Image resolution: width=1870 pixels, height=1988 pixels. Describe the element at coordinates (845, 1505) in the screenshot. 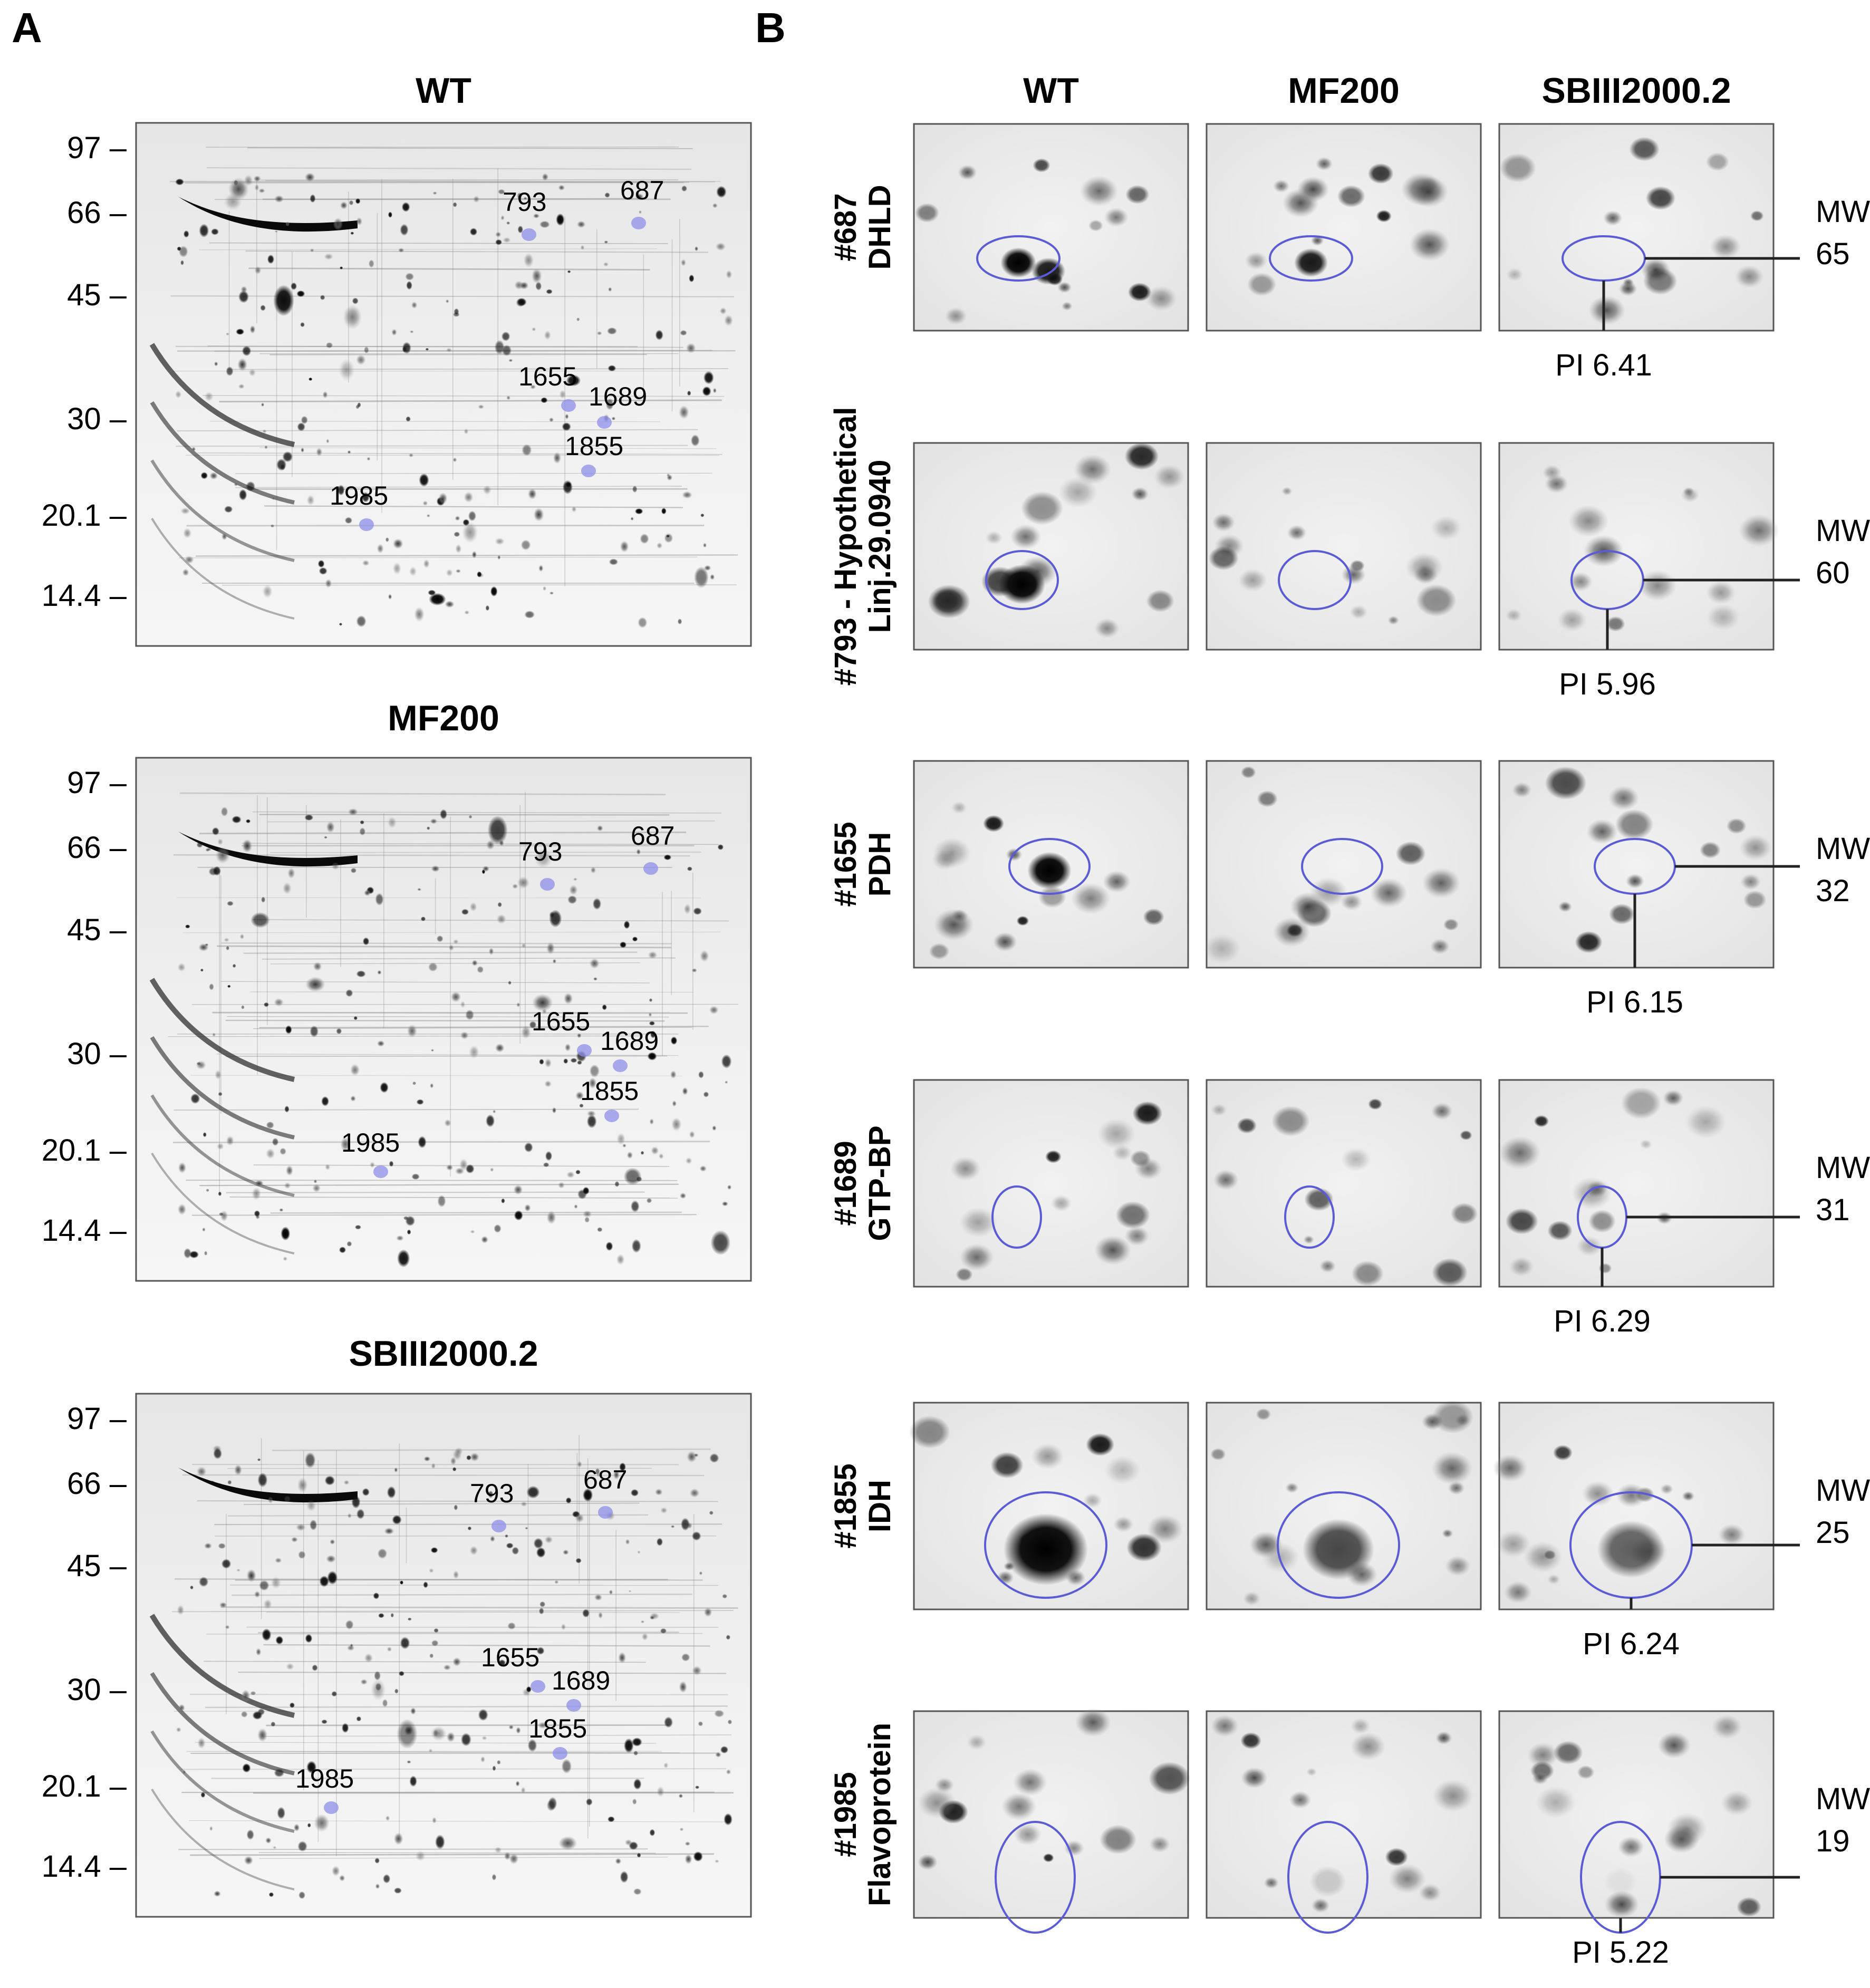

I see `row-spot-id: #1855` at that location.